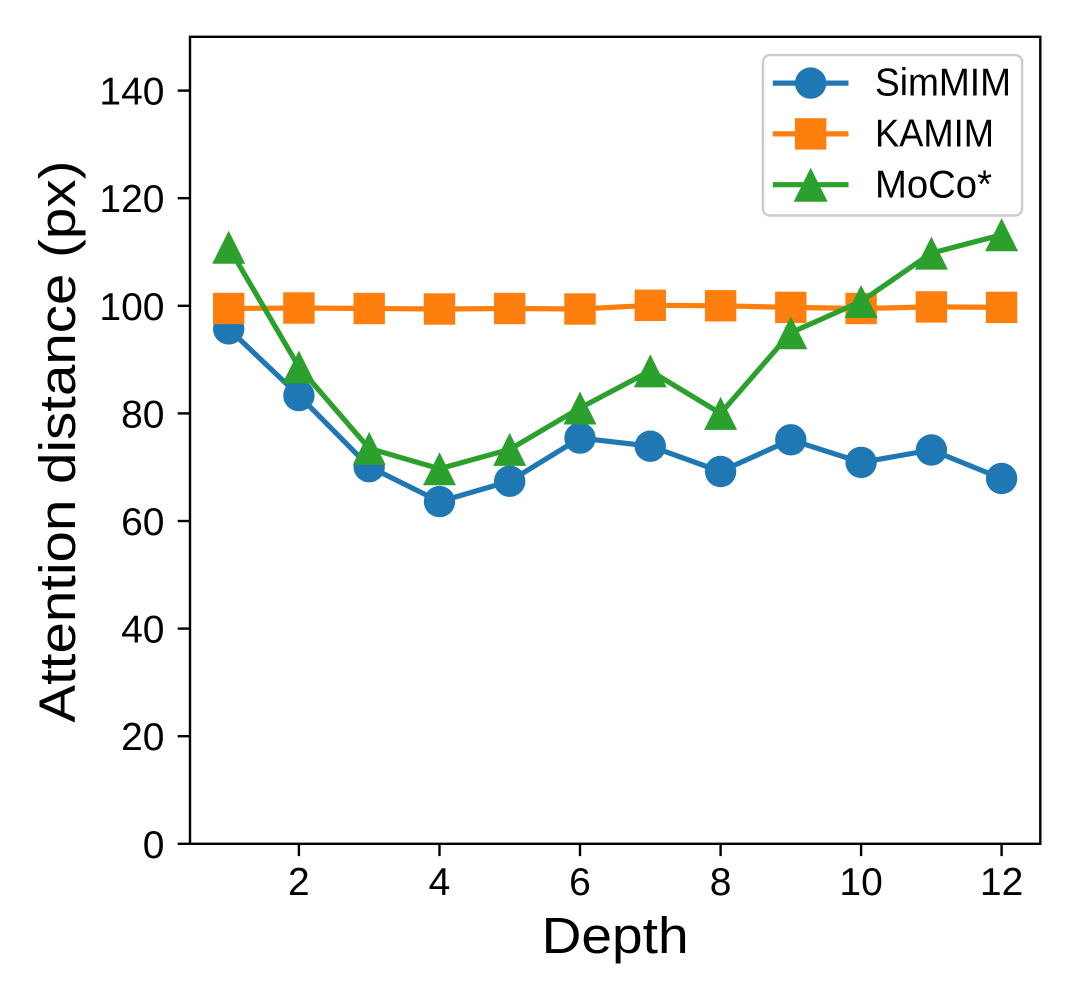 Image resolution: width=1078 pixels, height=1003 pixels. What do you see at coordinates (131, 199) in the screenshot?
I see `svg-text: 120` at bounding box center [131, 199].